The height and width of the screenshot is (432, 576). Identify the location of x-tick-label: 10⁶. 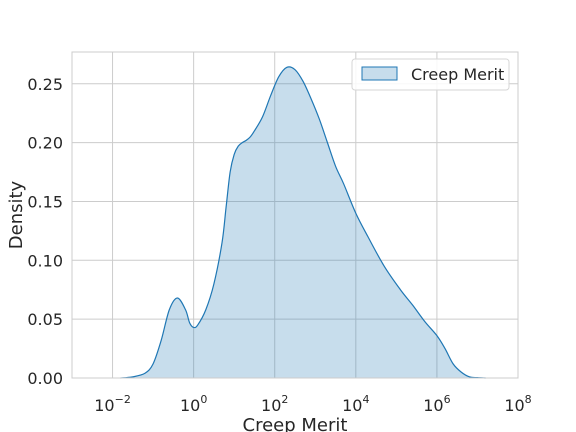
(436, 404).